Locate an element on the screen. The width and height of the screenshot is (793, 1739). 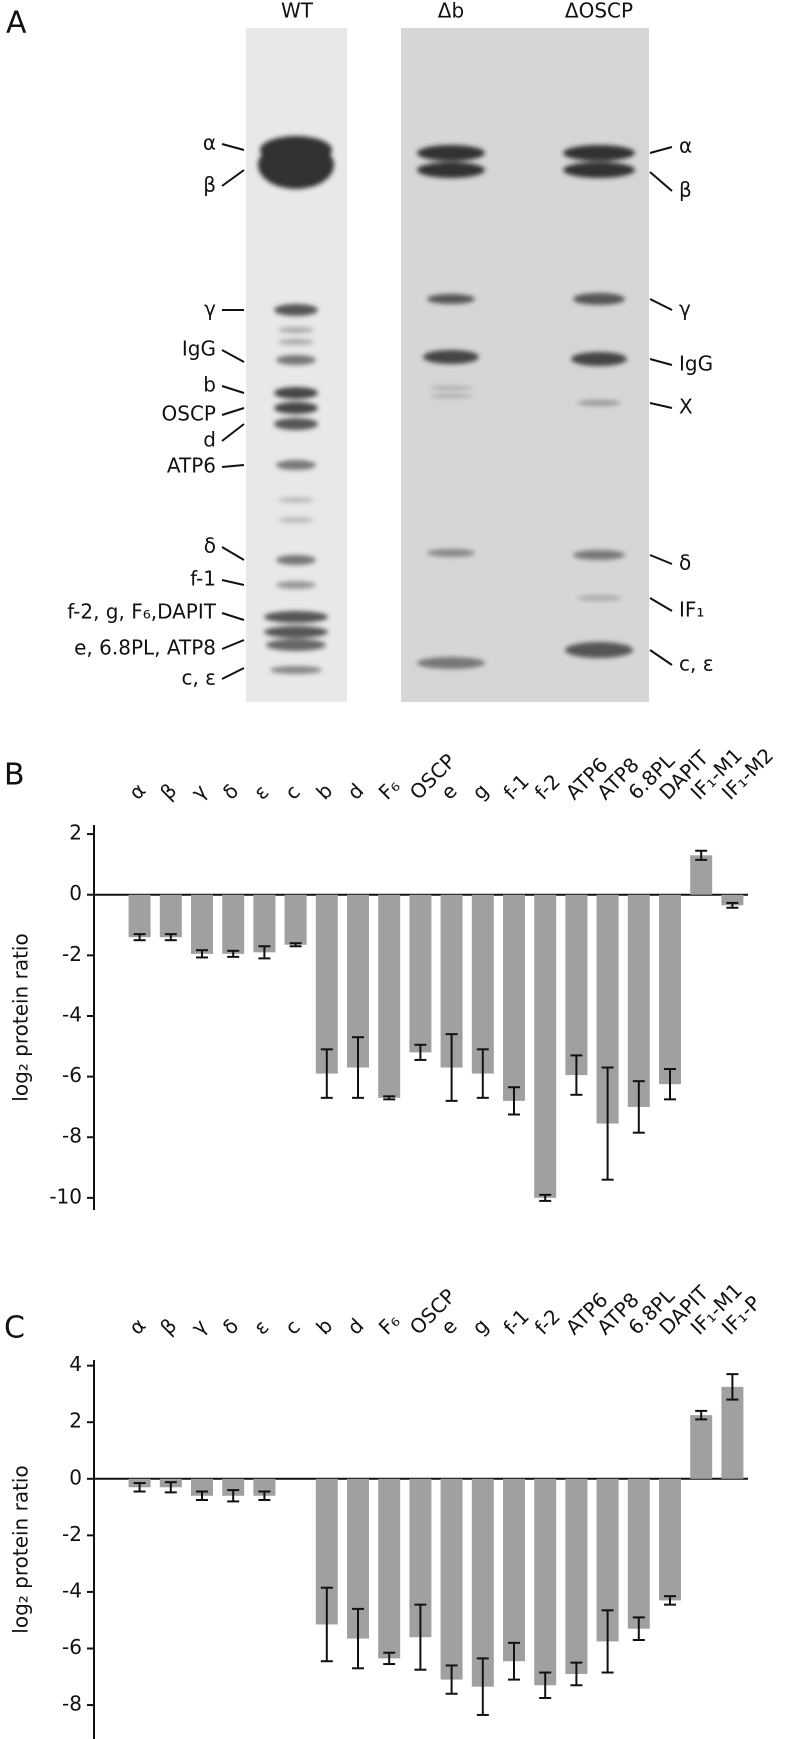
lane-label: Δb is located at coordinates (451, 11).